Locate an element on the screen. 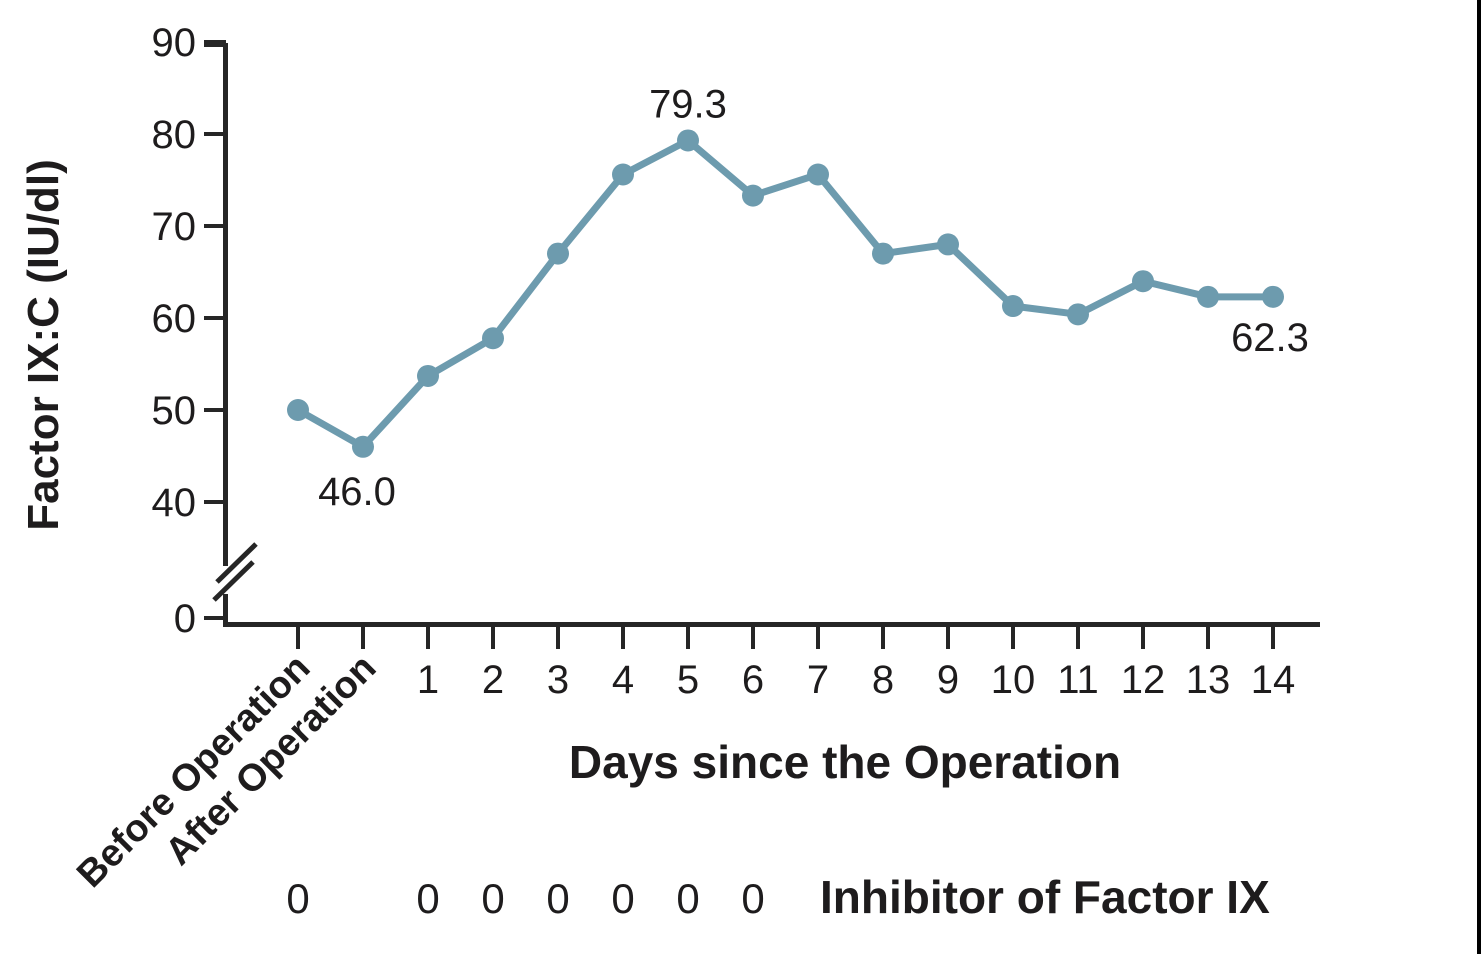  x-tick-label: 7 is located at coordinates (818, 680).